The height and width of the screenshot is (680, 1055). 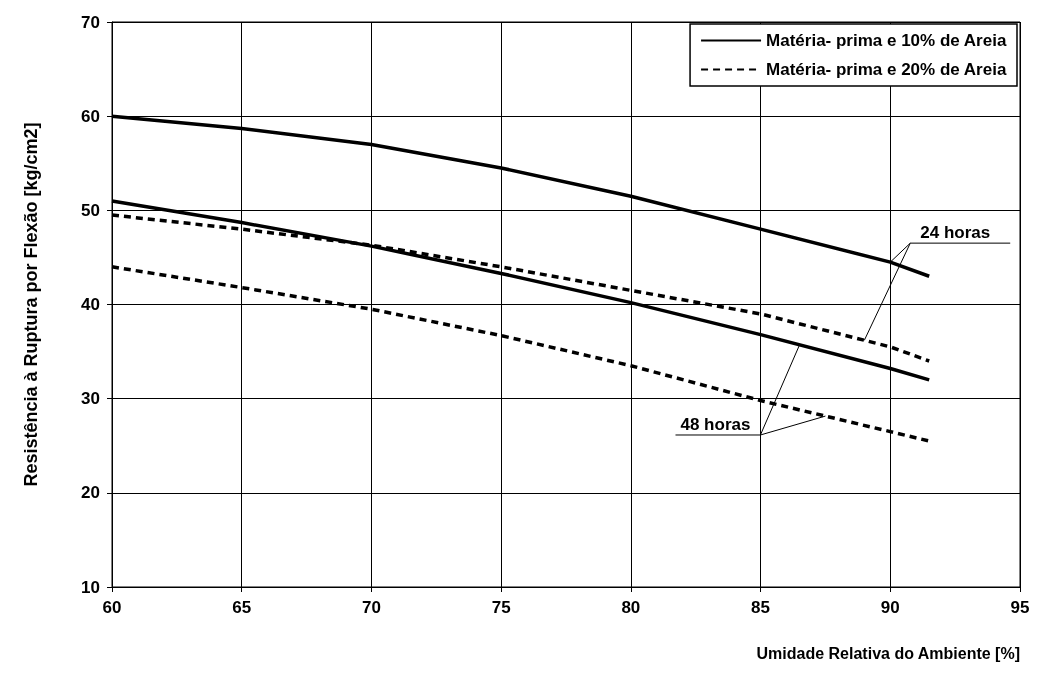 What do you see at coordinates (90, 399) in the screenshot?
I see `y-tick-label: 30` at bounding box center [90, 399].